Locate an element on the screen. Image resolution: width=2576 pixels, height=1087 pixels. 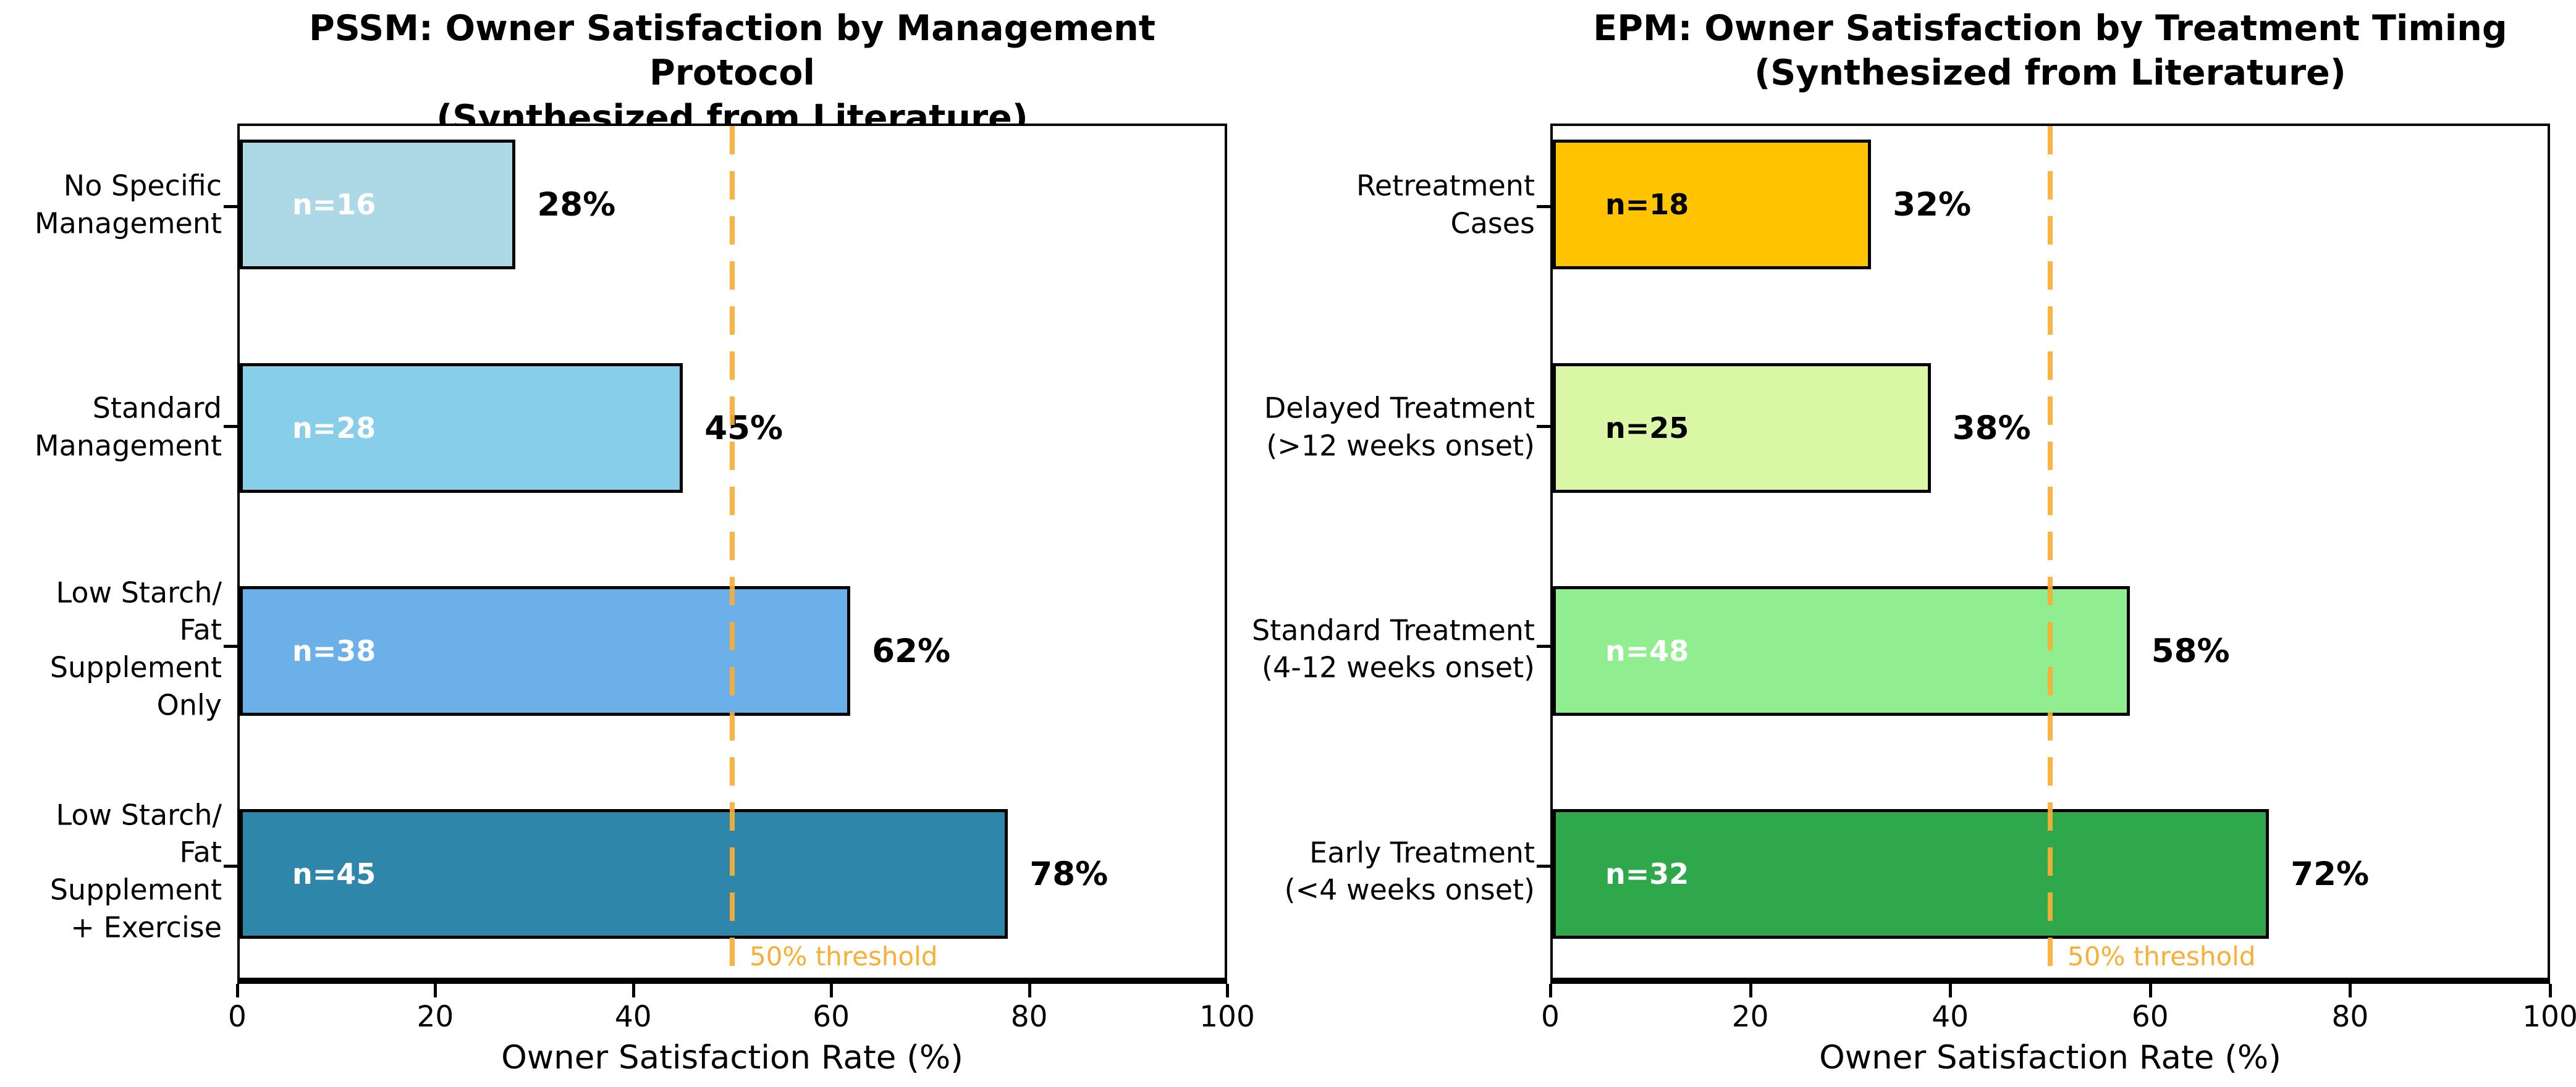
pssm-x-axis-label: Owner Satisfaction Rate (%) is located at coordinates (732, 1058).